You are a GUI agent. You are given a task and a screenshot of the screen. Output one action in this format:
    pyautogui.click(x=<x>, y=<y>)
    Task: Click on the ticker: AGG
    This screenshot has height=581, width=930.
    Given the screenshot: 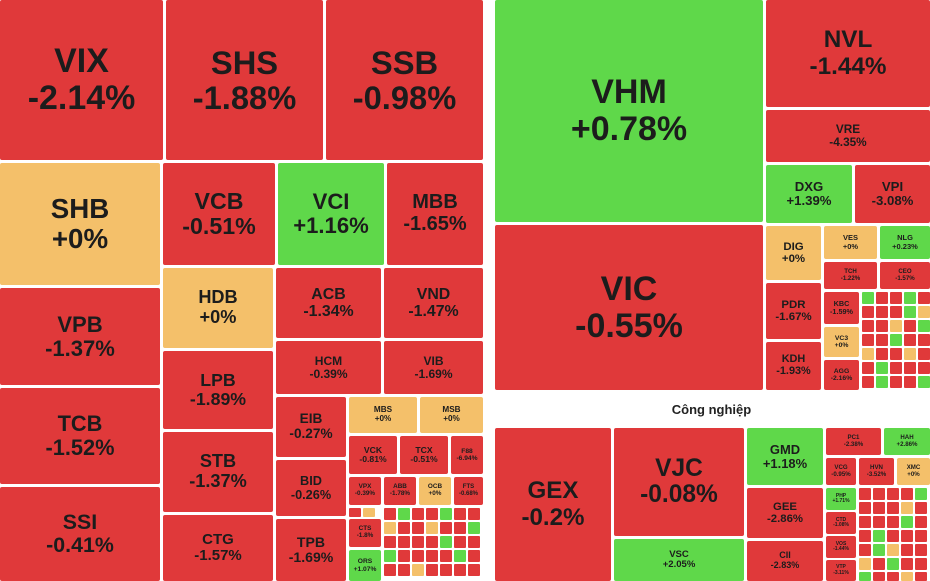 What is the action you would take?
    pyautogui.click(x=841, y=371)
    